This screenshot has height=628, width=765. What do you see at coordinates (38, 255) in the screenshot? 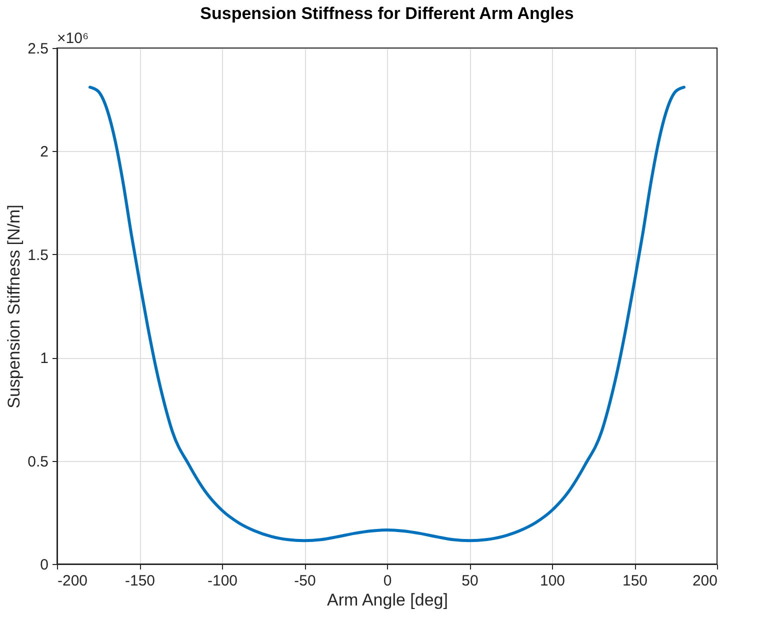
I see `y-tick-label: 1.5` at bounding box center [38, 255].